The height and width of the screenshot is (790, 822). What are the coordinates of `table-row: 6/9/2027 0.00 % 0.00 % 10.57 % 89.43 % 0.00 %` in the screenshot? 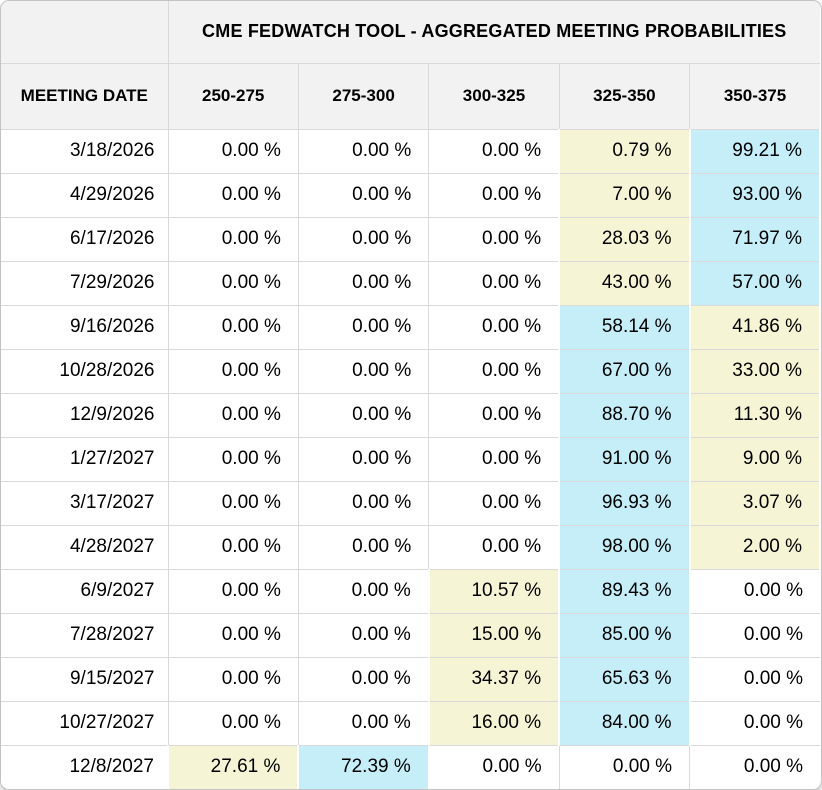 It's located at (410, 590).